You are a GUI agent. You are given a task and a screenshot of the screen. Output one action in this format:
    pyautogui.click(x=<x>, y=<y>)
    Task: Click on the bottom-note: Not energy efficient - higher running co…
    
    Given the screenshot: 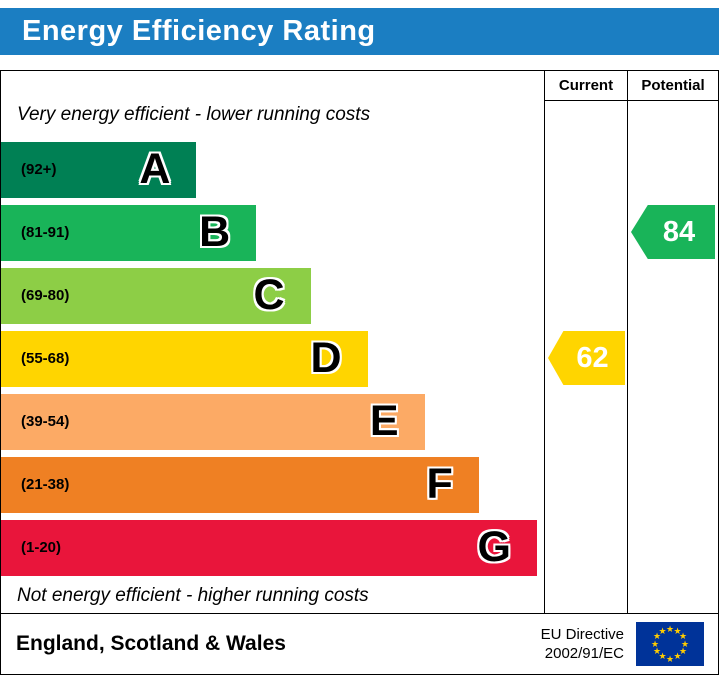 What is the action you would take?
    pyautogui.click(x=193, y=595)
    